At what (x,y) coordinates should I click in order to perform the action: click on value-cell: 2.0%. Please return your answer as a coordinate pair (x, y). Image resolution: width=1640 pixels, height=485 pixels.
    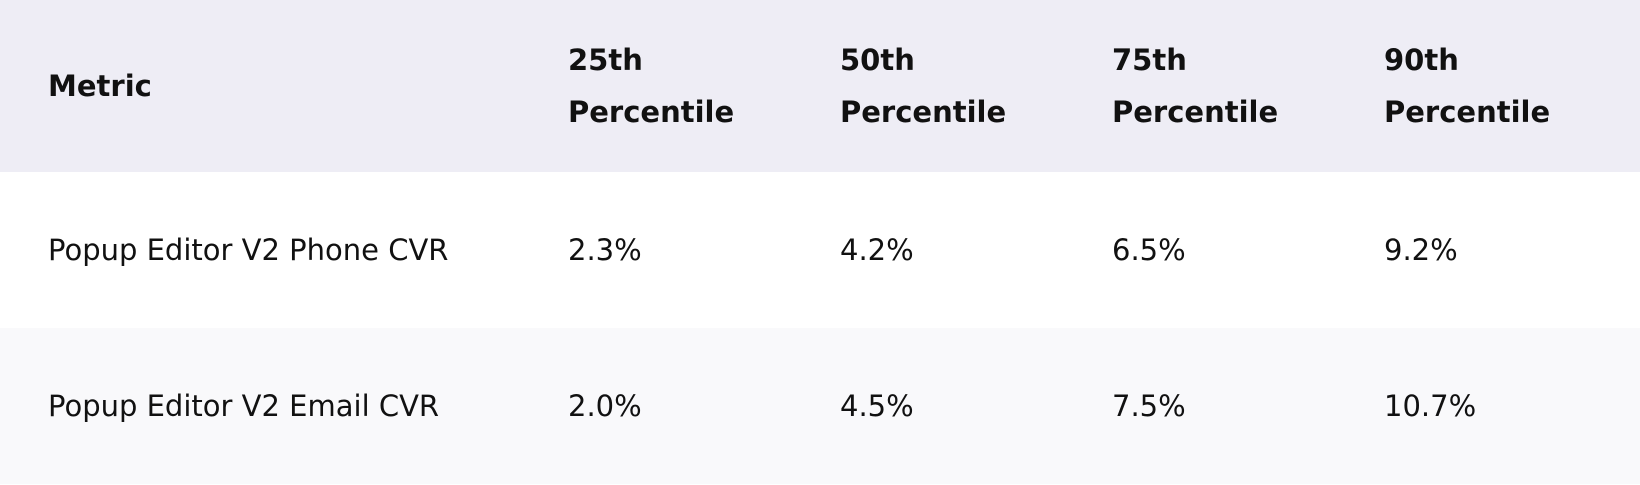
    Looking at the image, I should click on (656, 406).